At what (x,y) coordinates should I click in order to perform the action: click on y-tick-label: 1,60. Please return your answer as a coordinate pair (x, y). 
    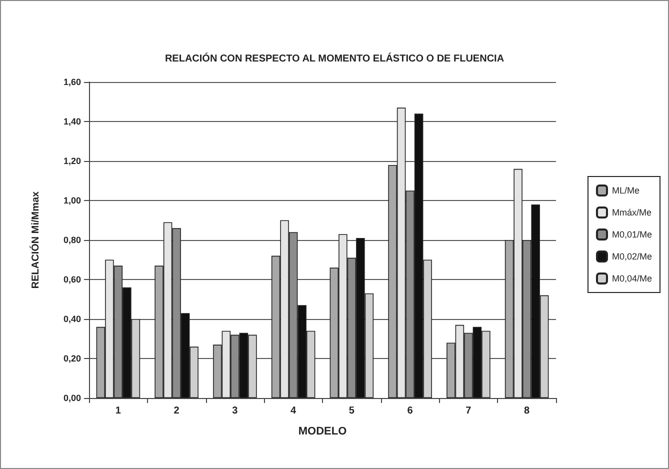
    Looking at the image, I should click on (72, 82).